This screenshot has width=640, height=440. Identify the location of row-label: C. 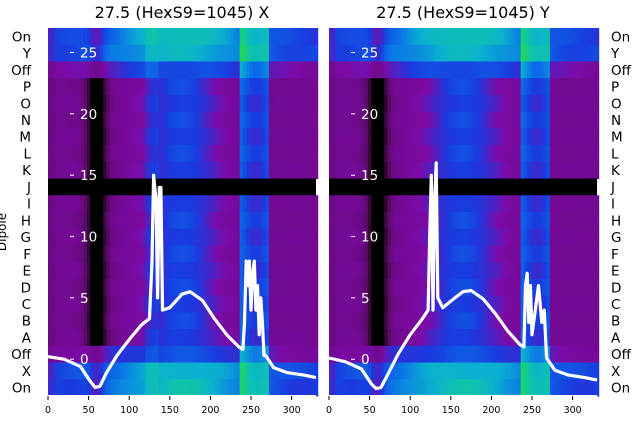
(26, 305).